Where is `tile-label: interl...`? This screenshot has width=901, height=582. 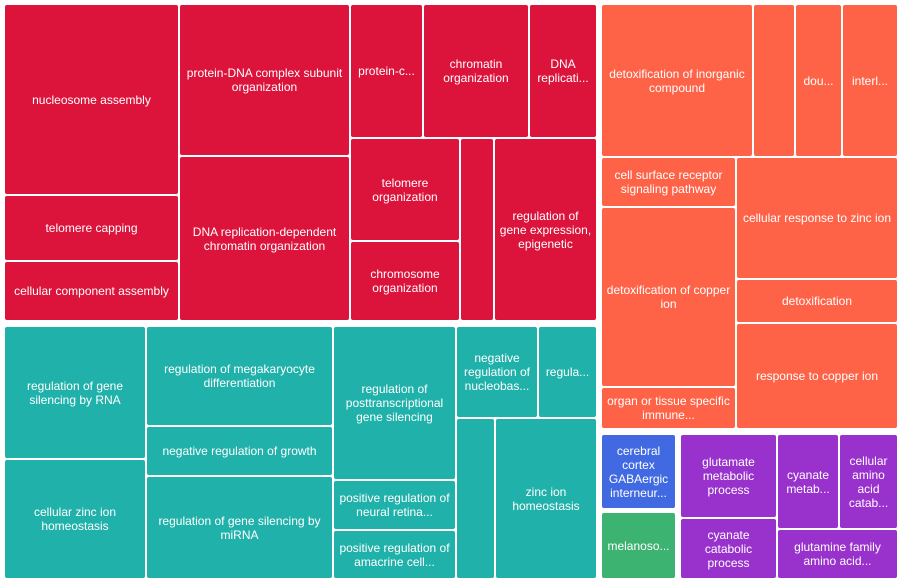
tile-label: interl... is located at coordinates (869, 80).